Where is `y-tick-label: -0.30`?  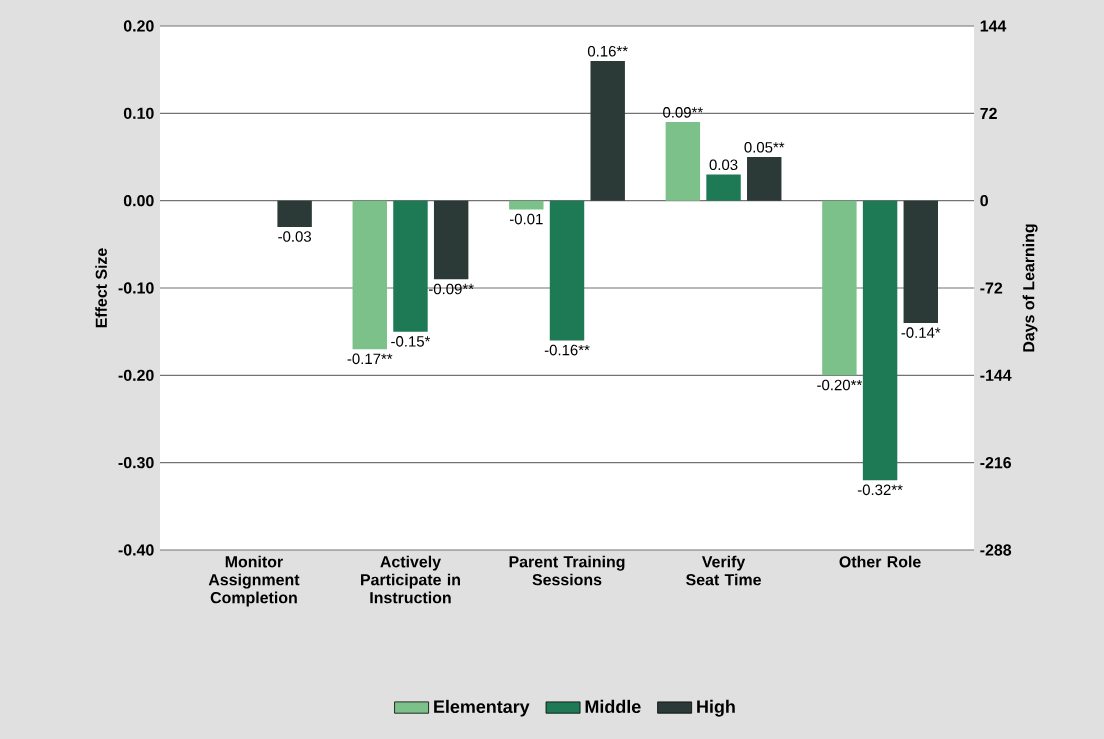
y-tick-label: -0.30 is located at coordinates (136, 463).